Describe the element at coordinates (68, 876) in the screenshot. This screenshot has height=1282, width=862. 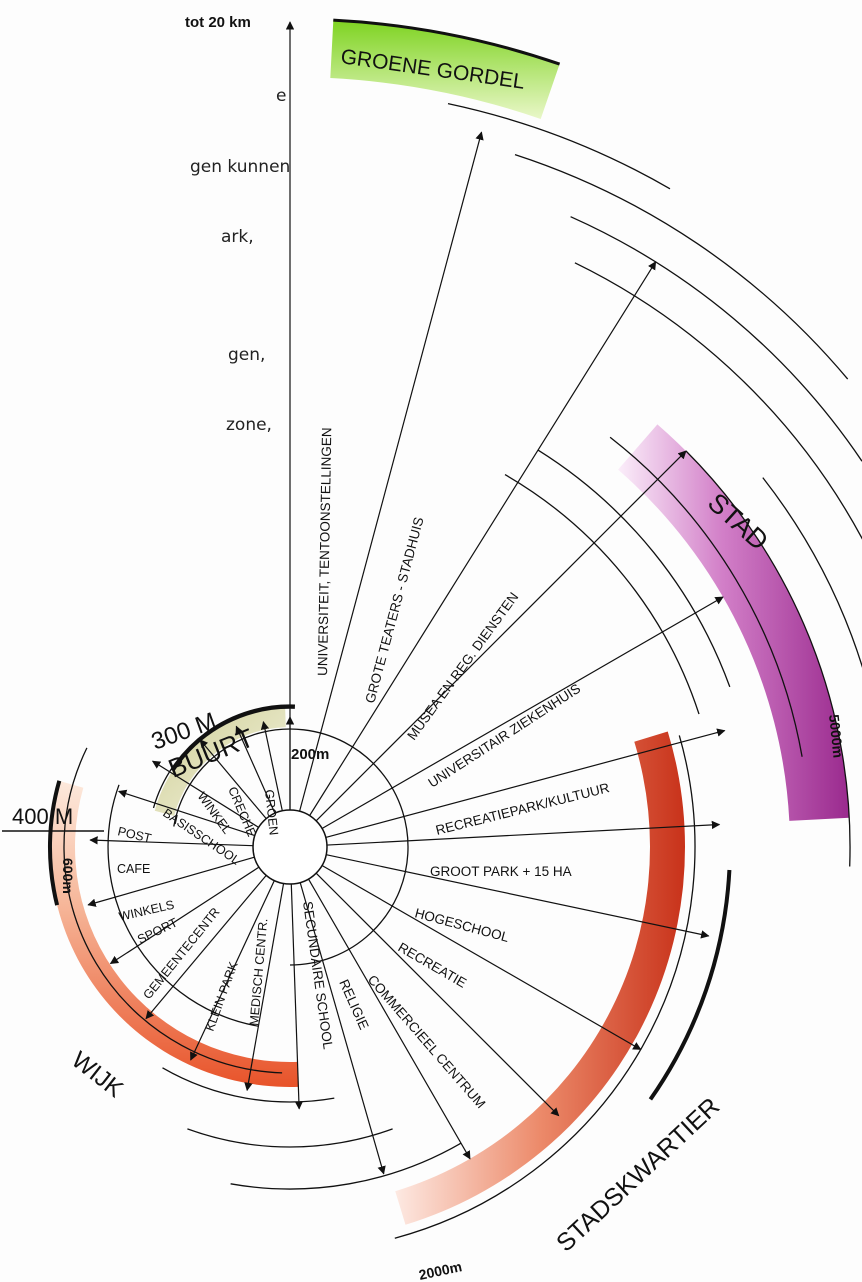
I see `label-600m: 600m` at that location.